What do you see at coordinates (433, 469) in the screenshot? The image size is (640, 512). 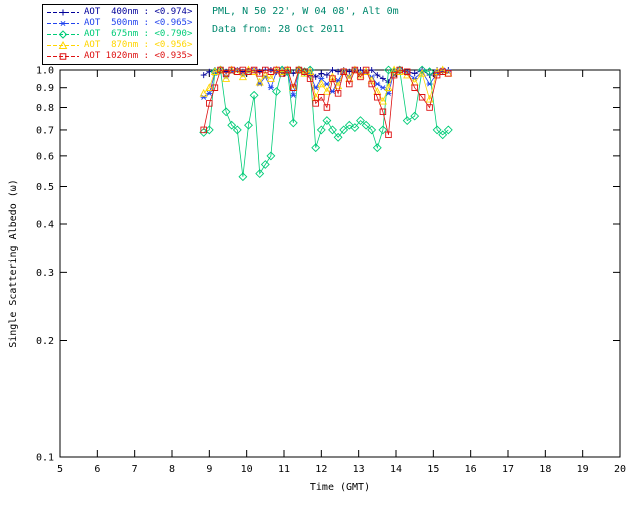 I see `x-tick-label: 15` at bounding box center [433, 469].